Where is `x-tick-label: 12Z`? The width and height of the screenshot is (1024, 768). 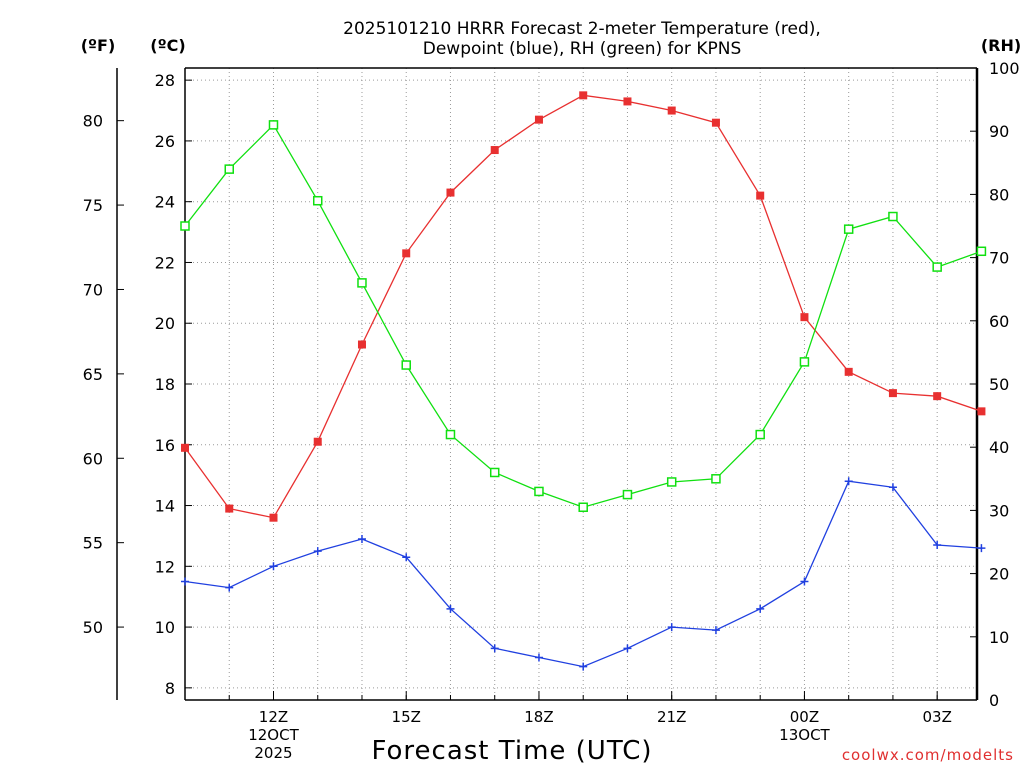
x-tick-label: 12Z is located at coordinates (273, 717).